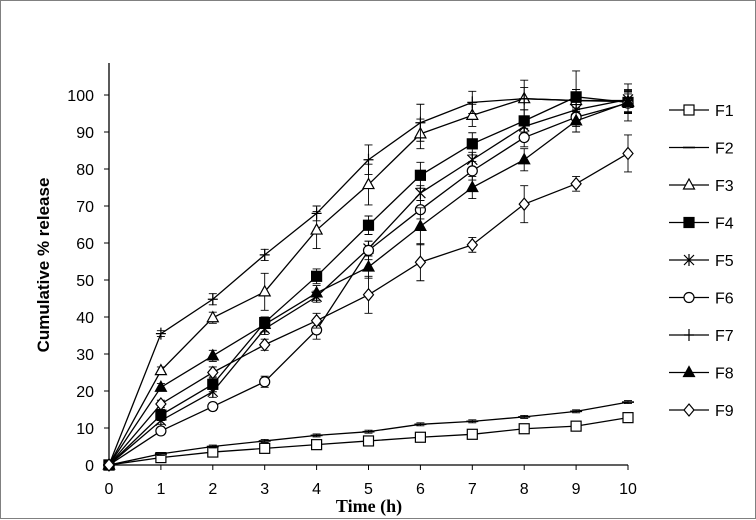  What do you see at coordinates (724, 374) in the screenshot?
I see `legend-label: F8` at bounding box center [724, 374].